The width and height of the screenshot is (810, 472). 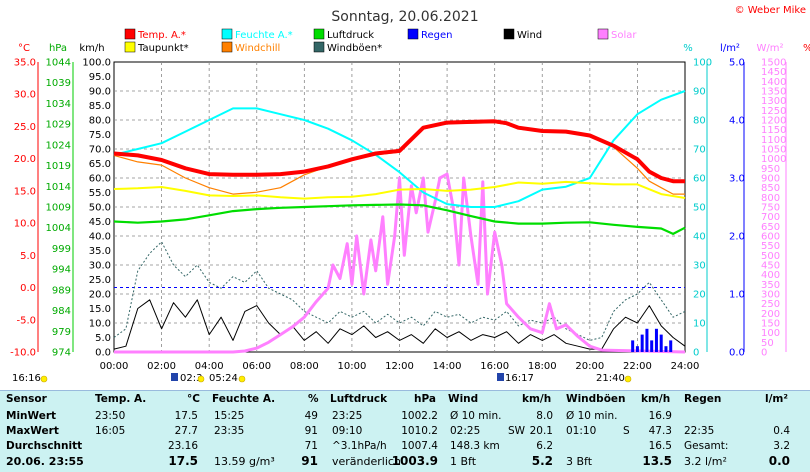 I want to click on gust-value: 47.3, so click(x=660, y=431).